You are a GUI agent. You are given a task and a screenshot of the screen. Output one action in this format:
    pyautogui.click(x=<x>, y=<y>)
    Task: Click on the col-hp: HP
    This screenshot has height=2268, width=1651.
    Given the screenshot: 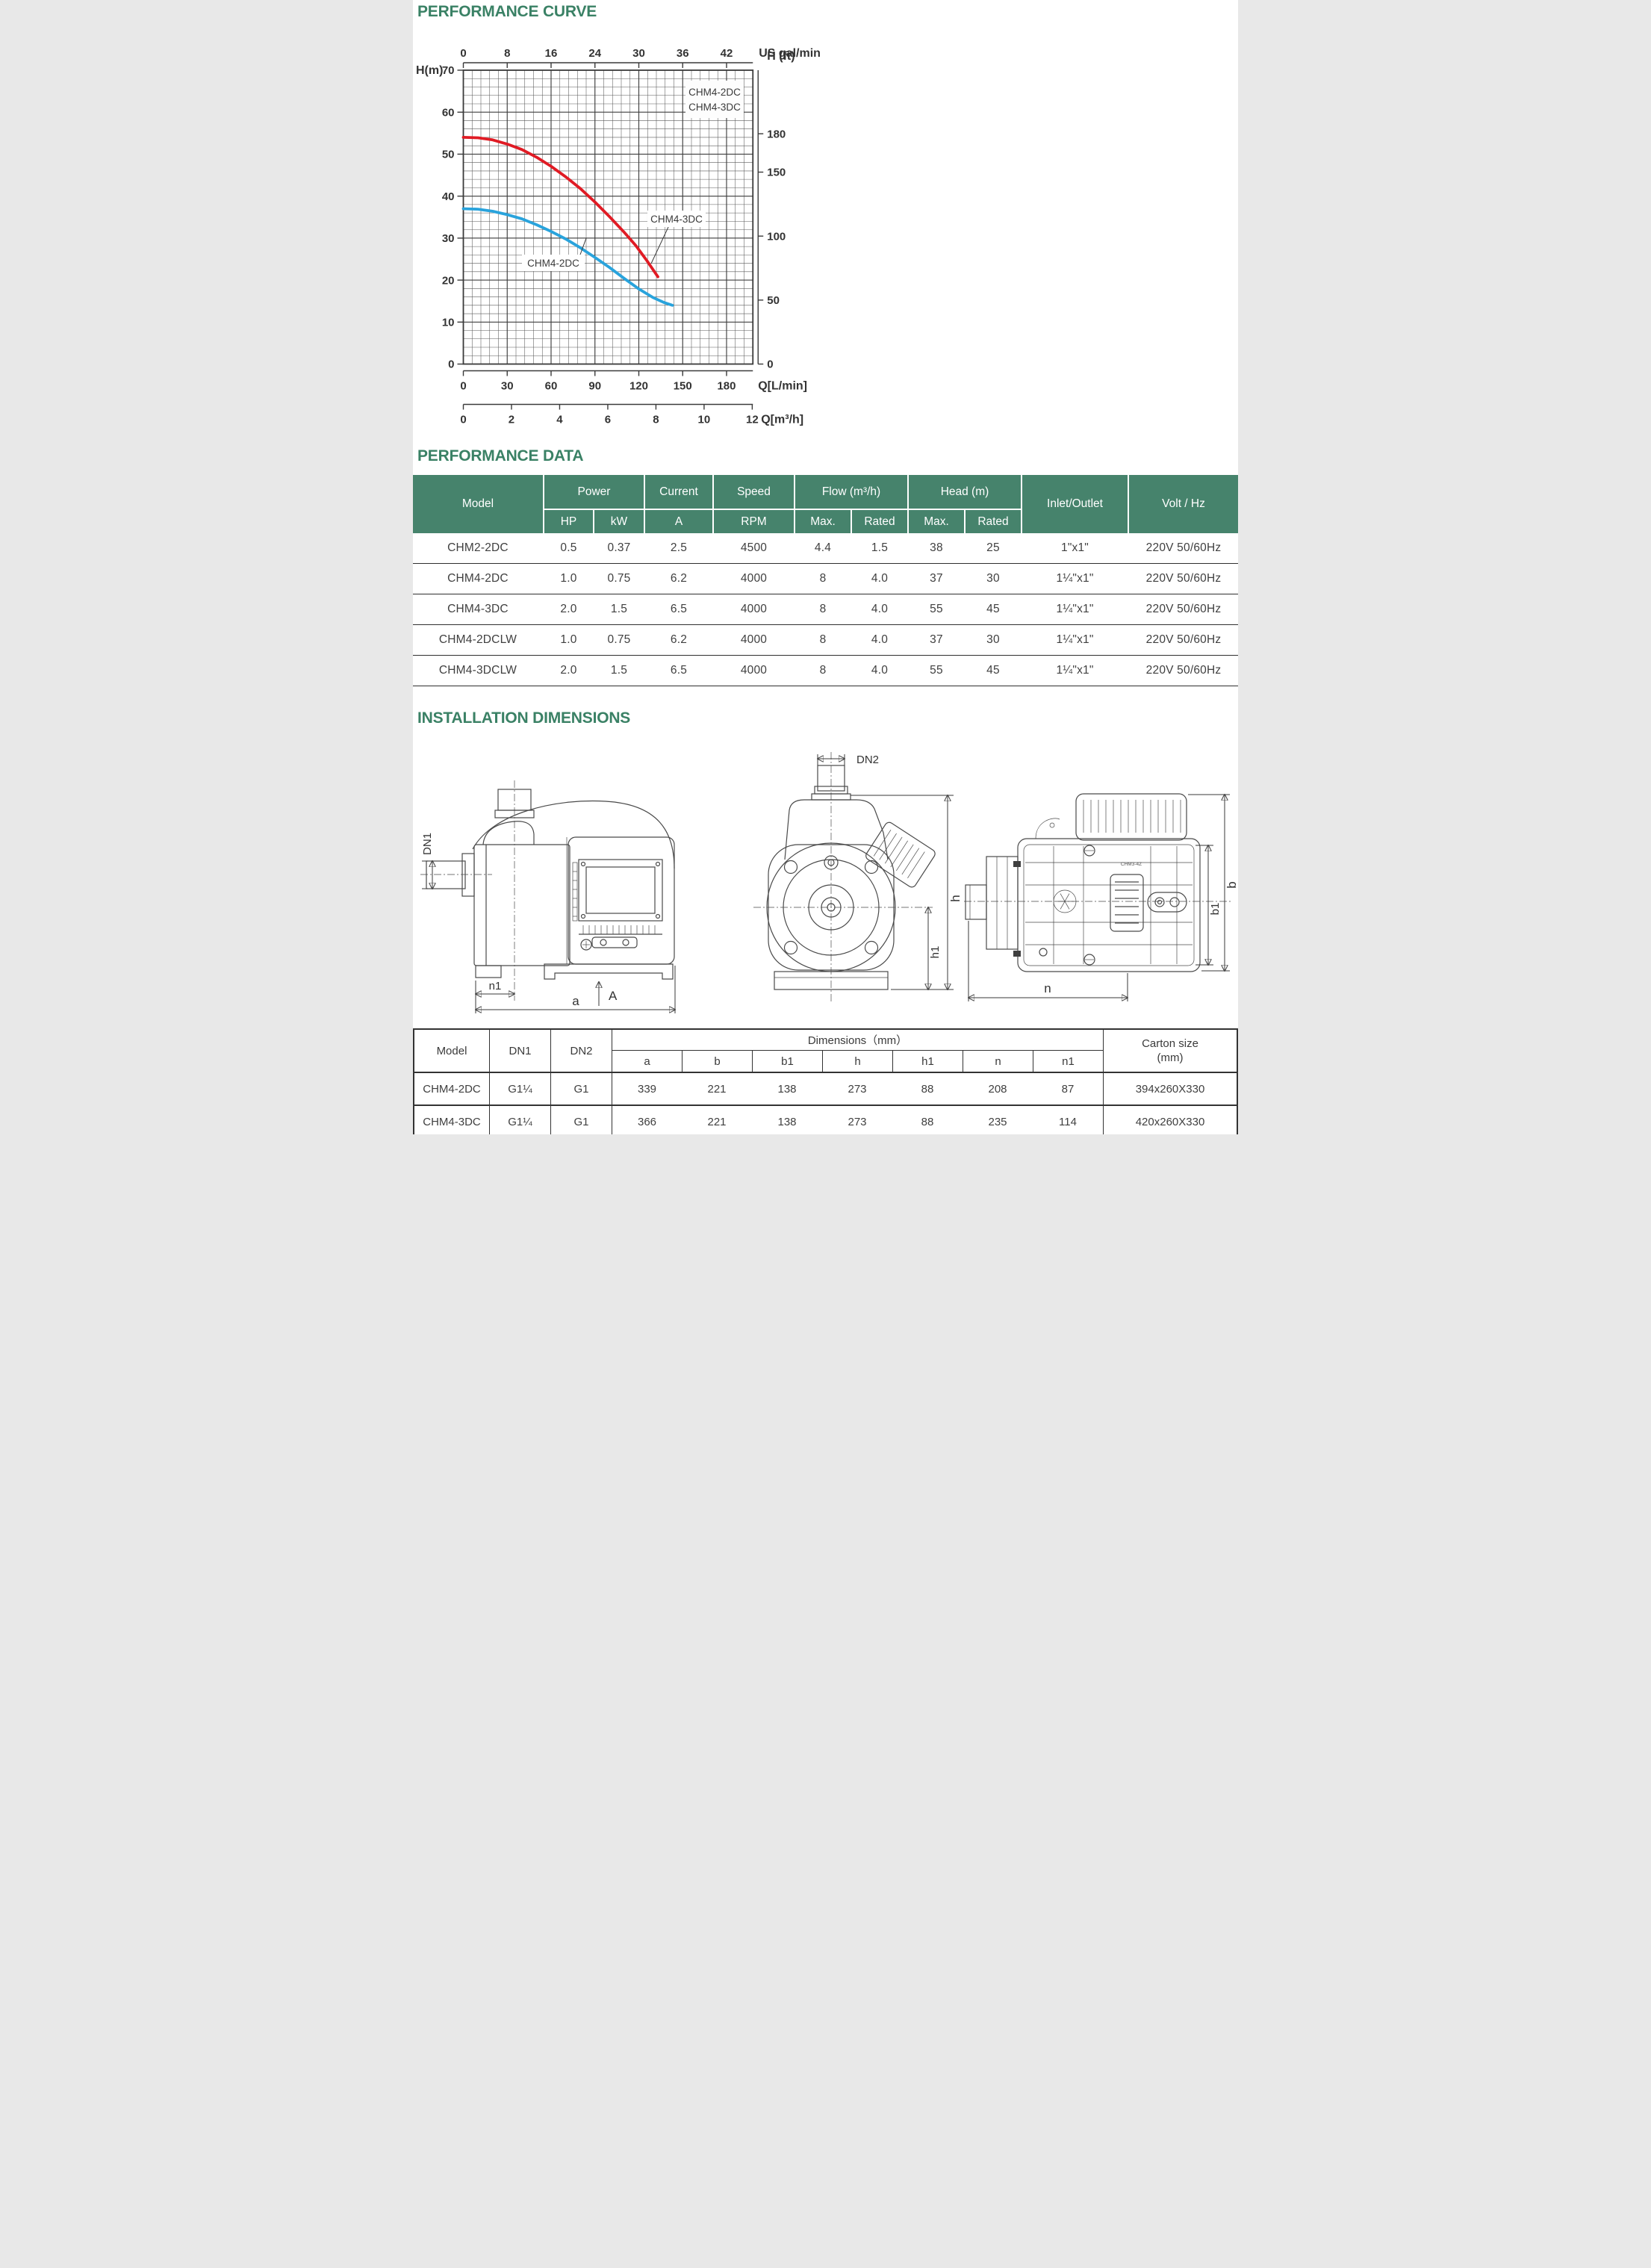 What is the action you would take?
    pyautogui.click(x=568, y=521)
    